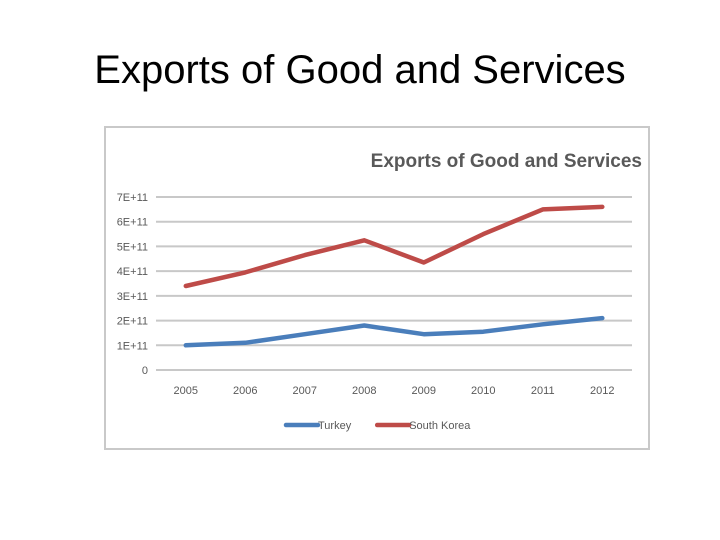 The height and width of the screenshot is (540, 720). I want to click on y-tick-label: 5E+11, so click(132, 247).